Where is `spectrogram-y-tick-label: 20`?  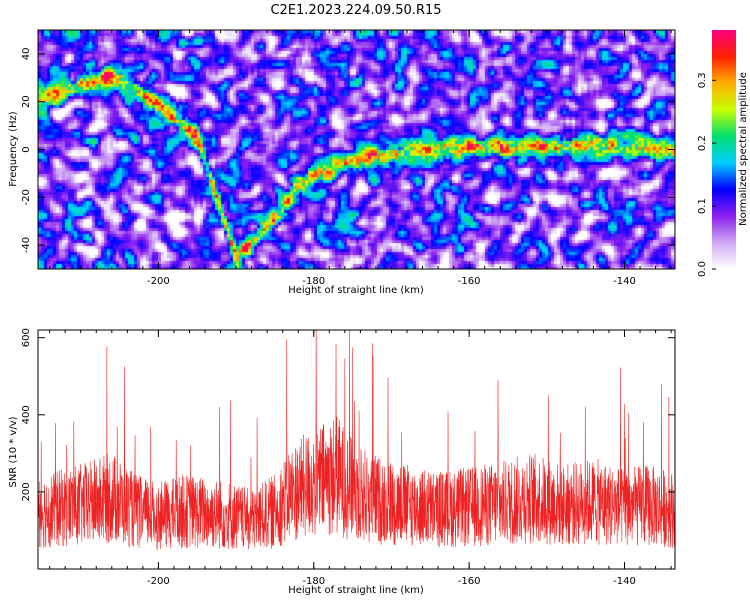 spectrogram-y-tick-label: 20 is located at coordinates (26, 101).